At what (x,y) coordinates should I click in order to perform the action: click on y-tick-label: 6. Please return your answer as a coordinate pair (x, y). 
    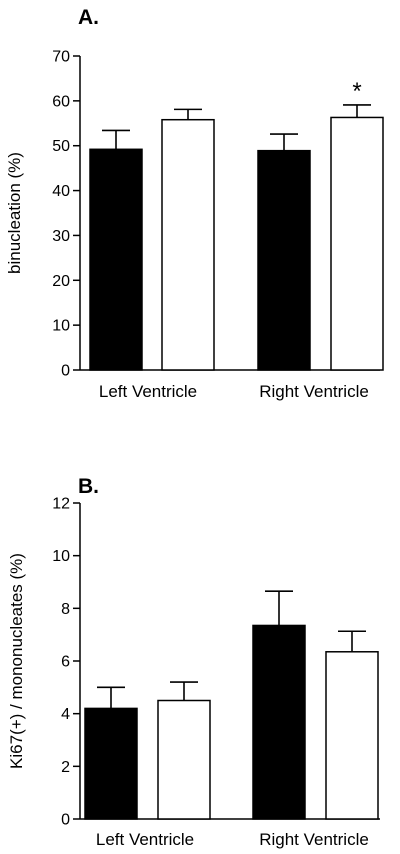
    Looking at the image, I should click on (65, 662).